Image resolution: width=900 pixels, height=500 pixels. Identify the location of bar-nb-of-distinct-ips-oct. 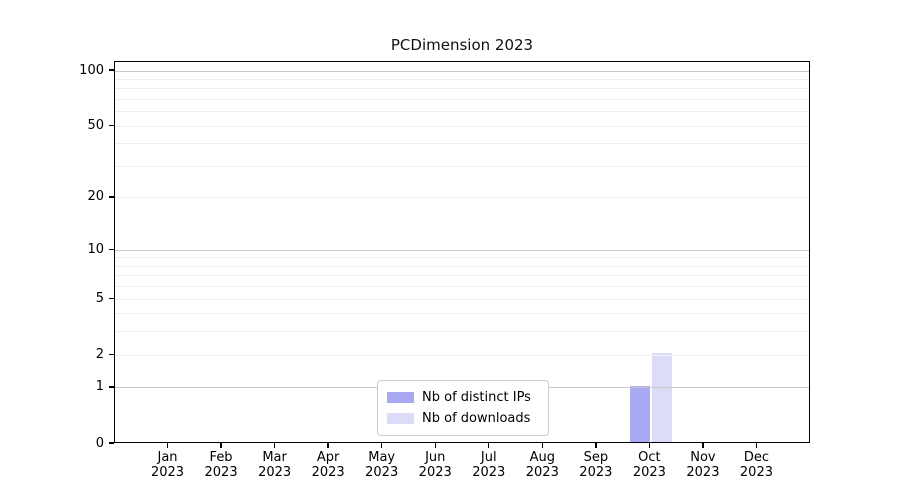
(640, 414).